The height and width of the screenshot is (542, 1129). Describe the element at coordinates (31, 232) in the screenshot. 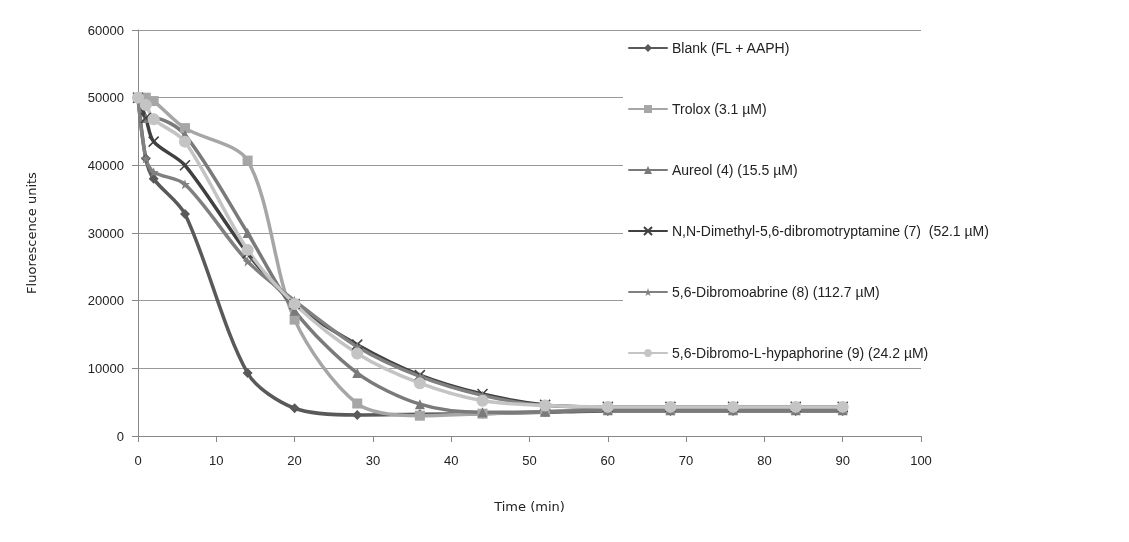

I see `y-axis-title: Fluorescence units` at that location.